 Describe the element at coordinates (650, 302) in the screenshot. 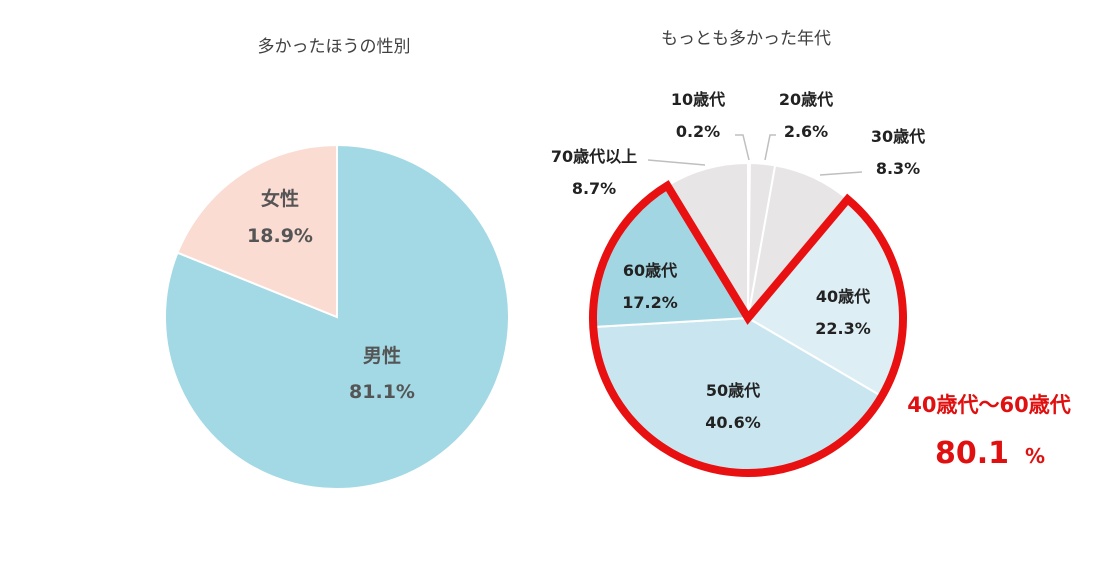

I see `value-60s: 17.2%` at that location.